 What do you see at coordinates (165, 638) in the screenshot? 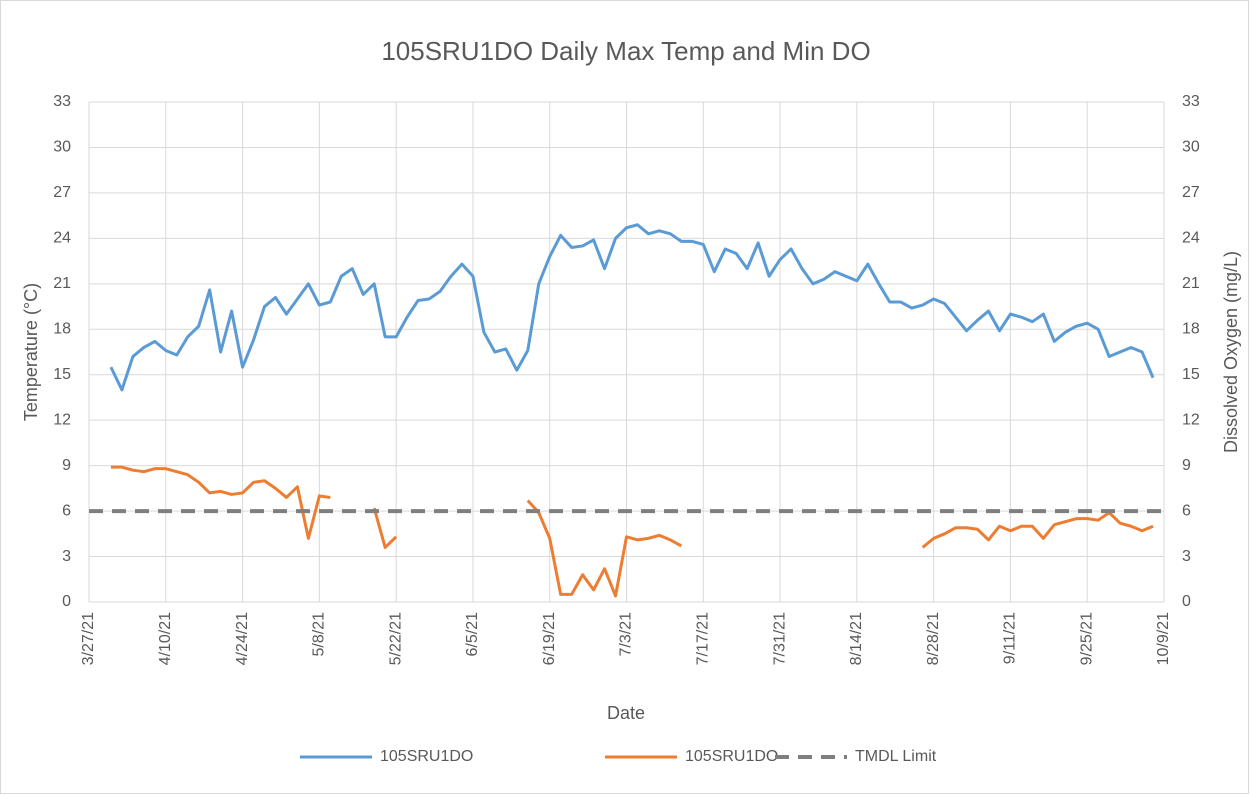
I see `x-tick-label: 4/10/21` at bounding box center [165, 638].